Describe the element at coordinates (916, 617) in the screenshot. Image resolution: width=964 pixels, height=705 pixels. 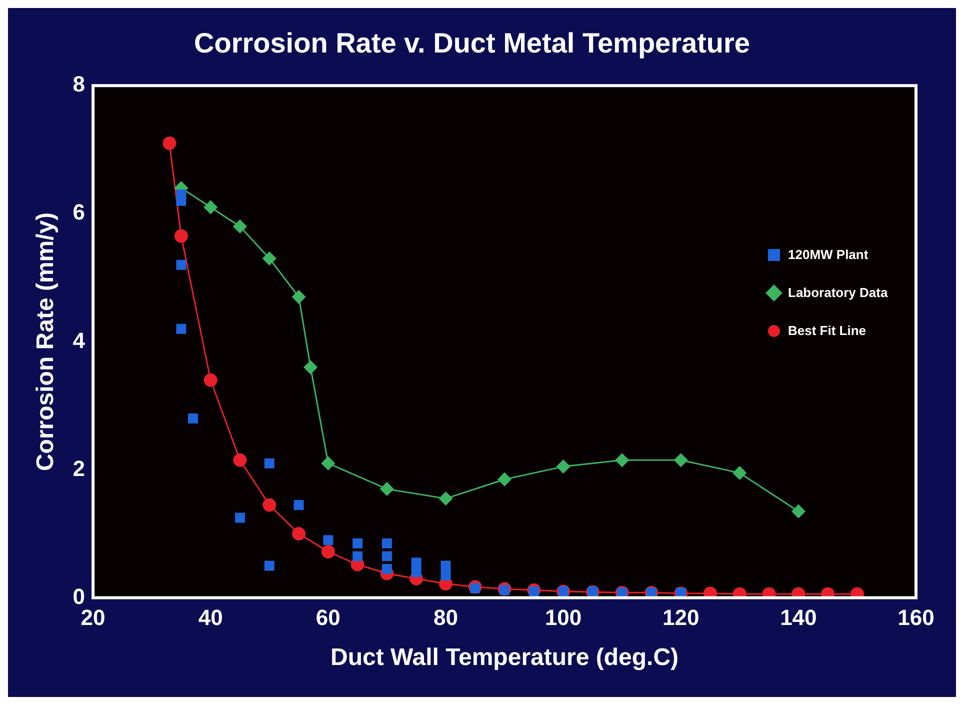
I see `x-tick-label: 160` at that location.